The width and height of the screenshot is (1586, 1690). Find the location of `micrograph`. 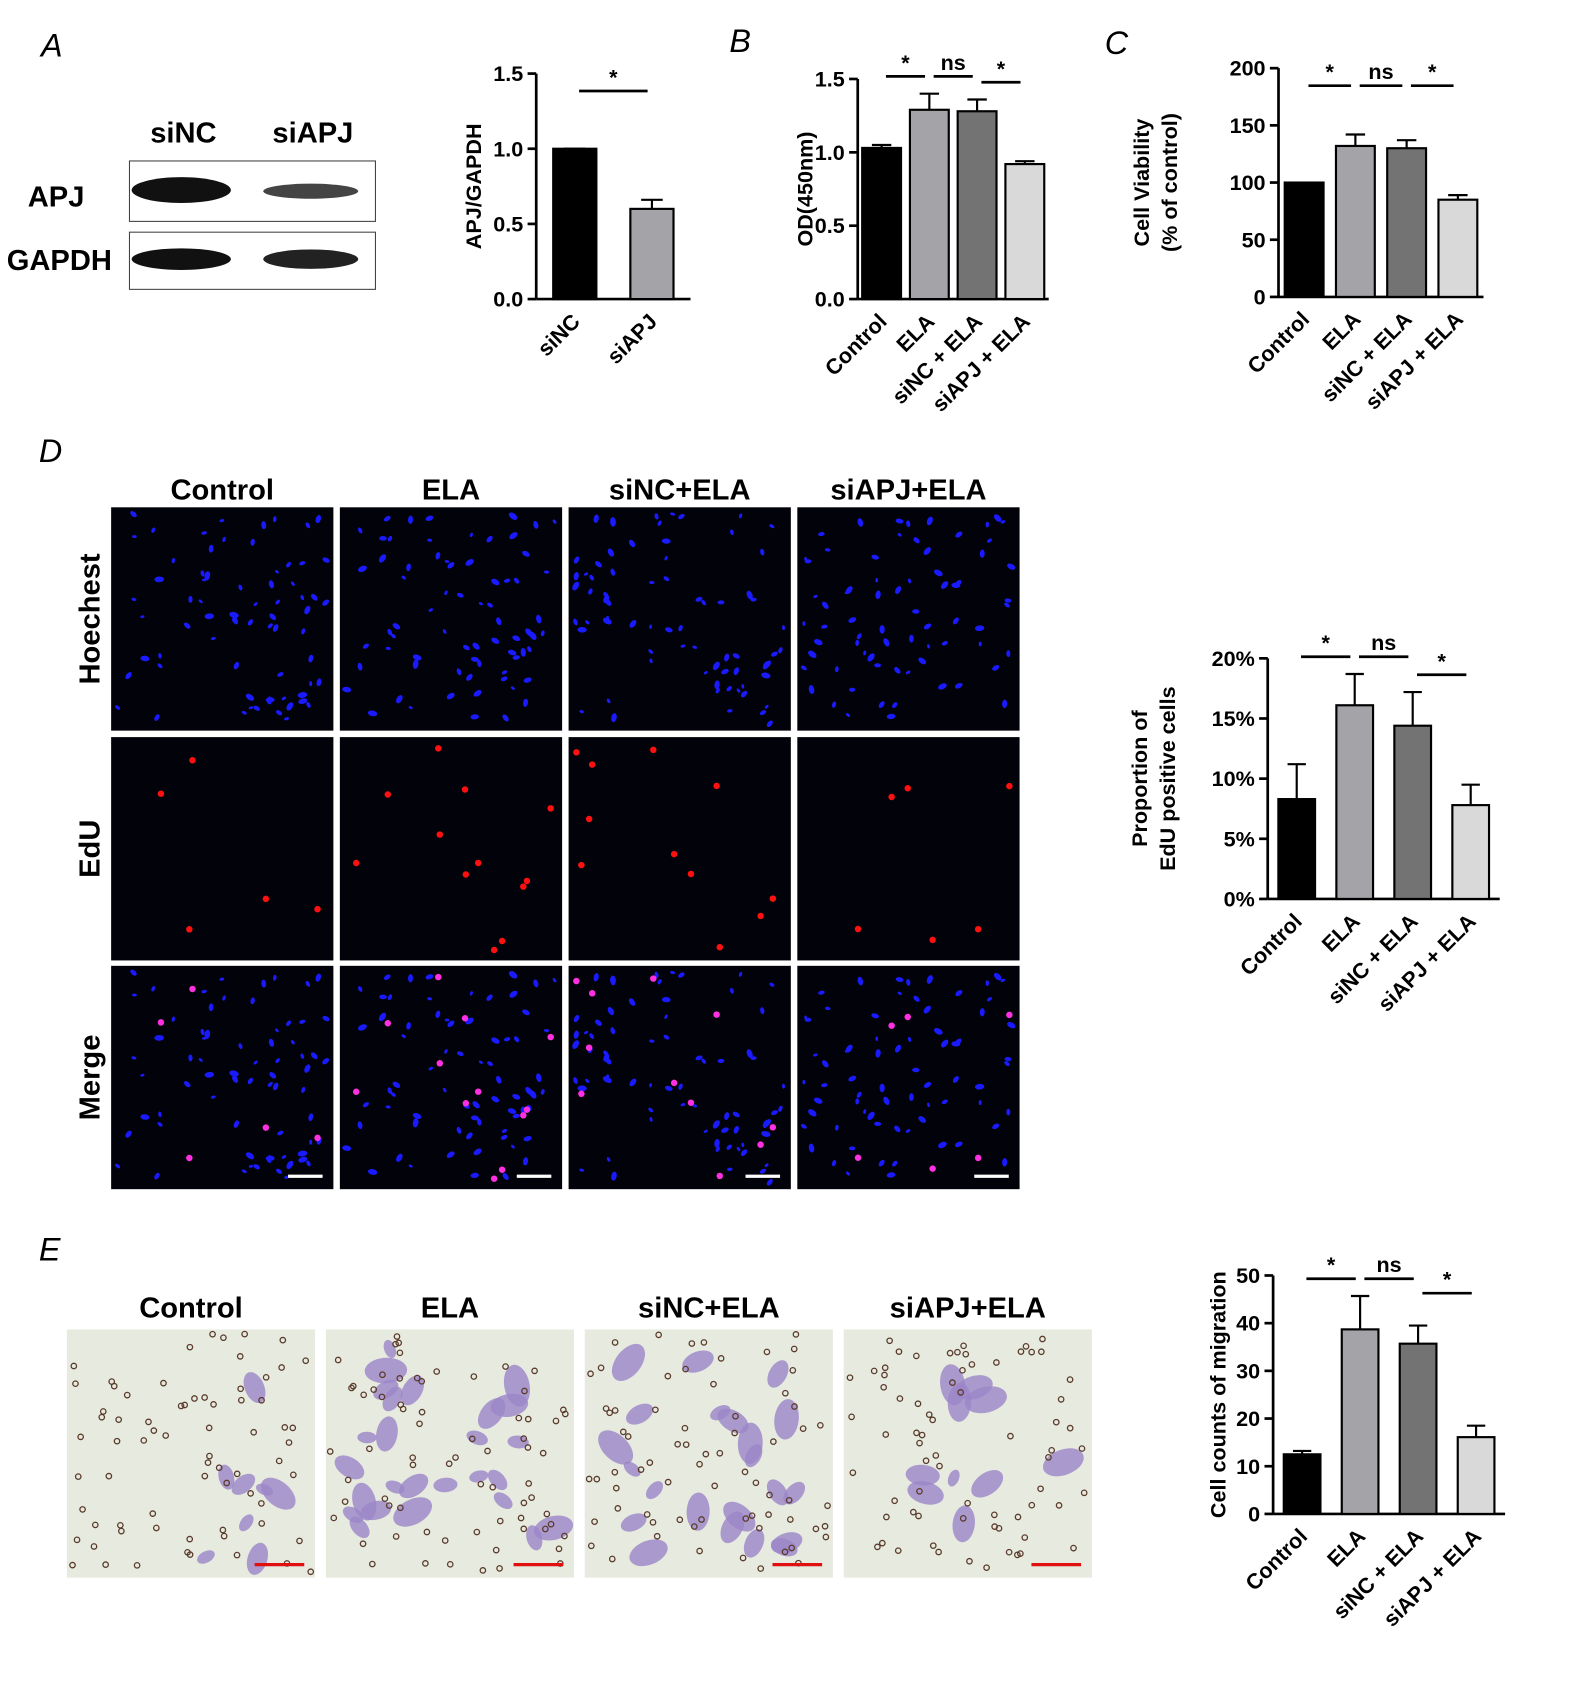

micrograph is located at coordinates (908, 619).